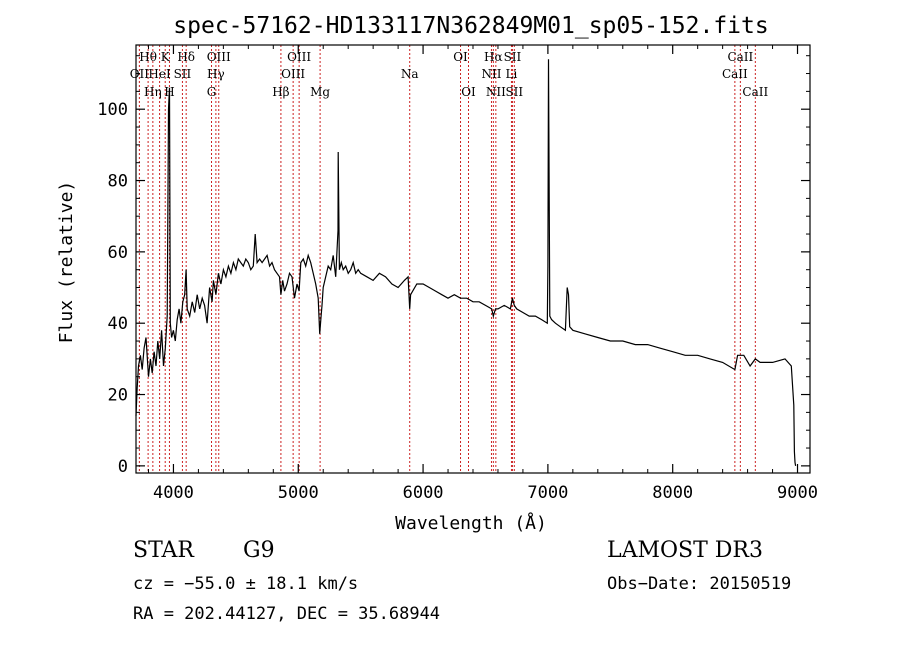  What do you see at coordinates (471, 523) in the screenshot?
I see `x-axis-label: Wavelength (Å)` at bounding box center [471, 523].